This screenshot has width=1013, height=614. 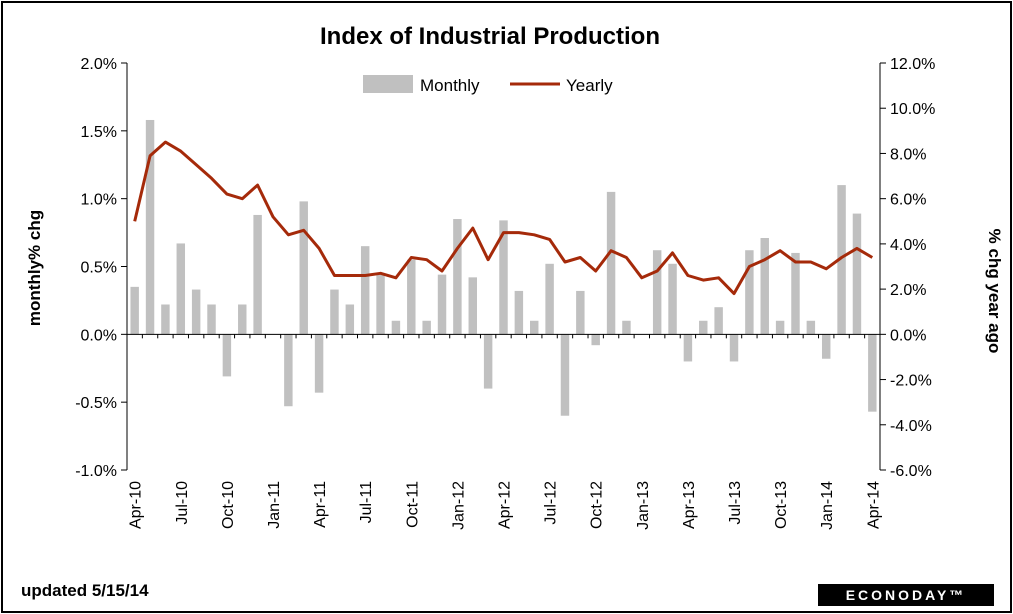 What do you see at coordinates (994, 291) in the screenshot?
I see `right-axis-label: % chg year ago` at bounding box center [994, 291].